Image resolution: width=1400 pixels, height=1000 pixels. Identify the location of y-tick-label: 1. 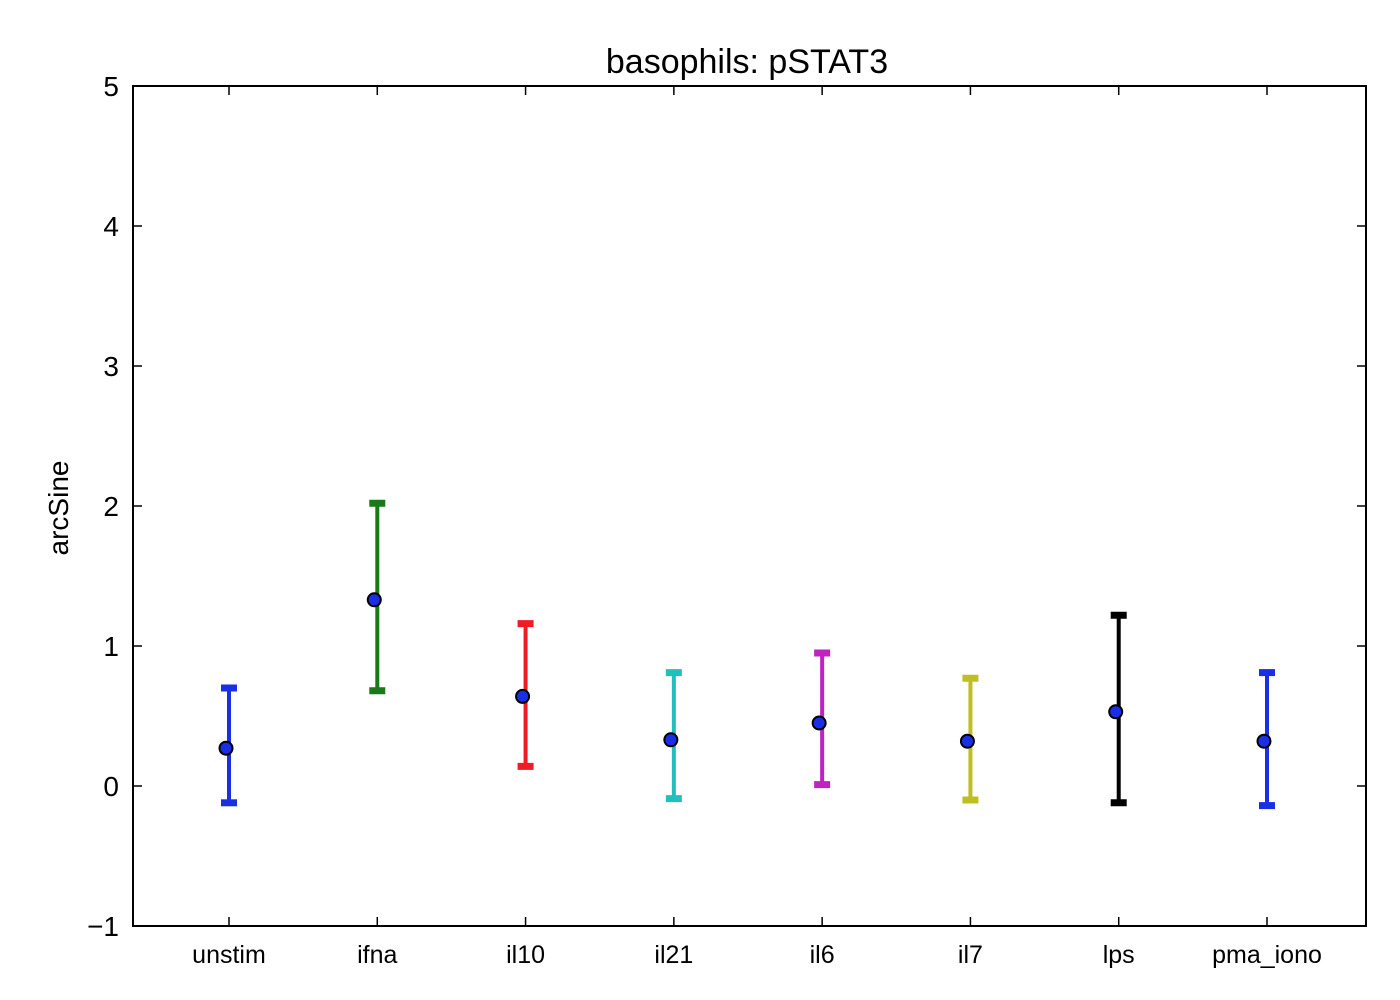
(111, 646).